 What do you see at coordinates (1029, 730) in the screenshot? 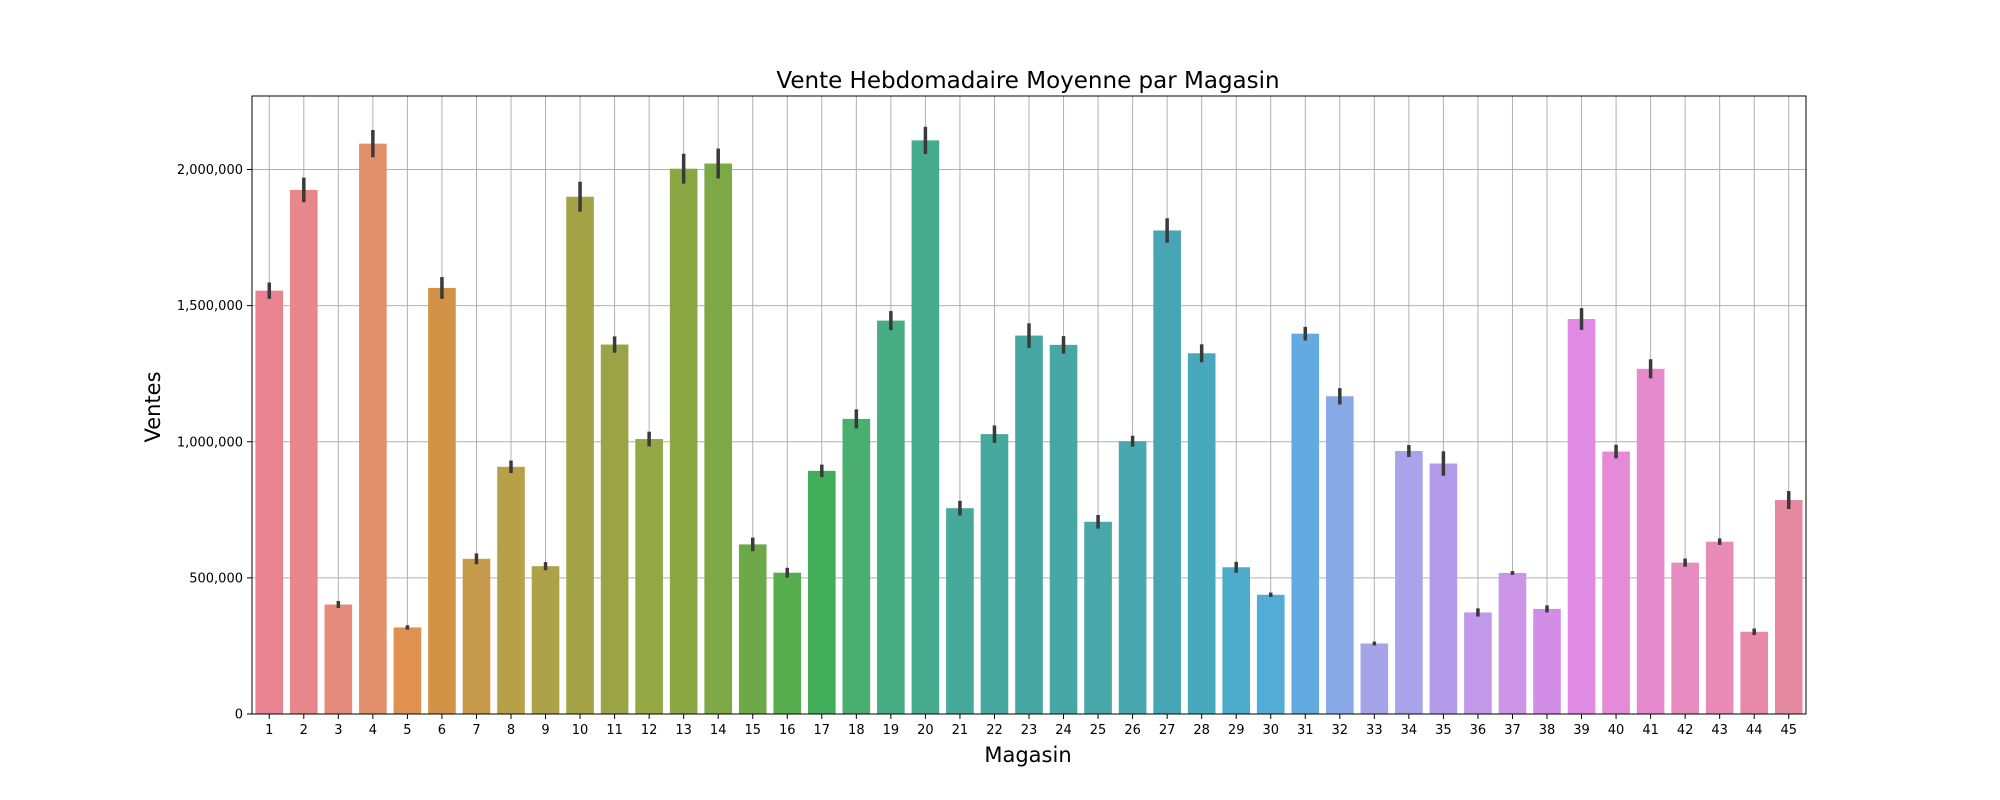
I see `x-tick-label: 23` at bounding box center [1029, 730].